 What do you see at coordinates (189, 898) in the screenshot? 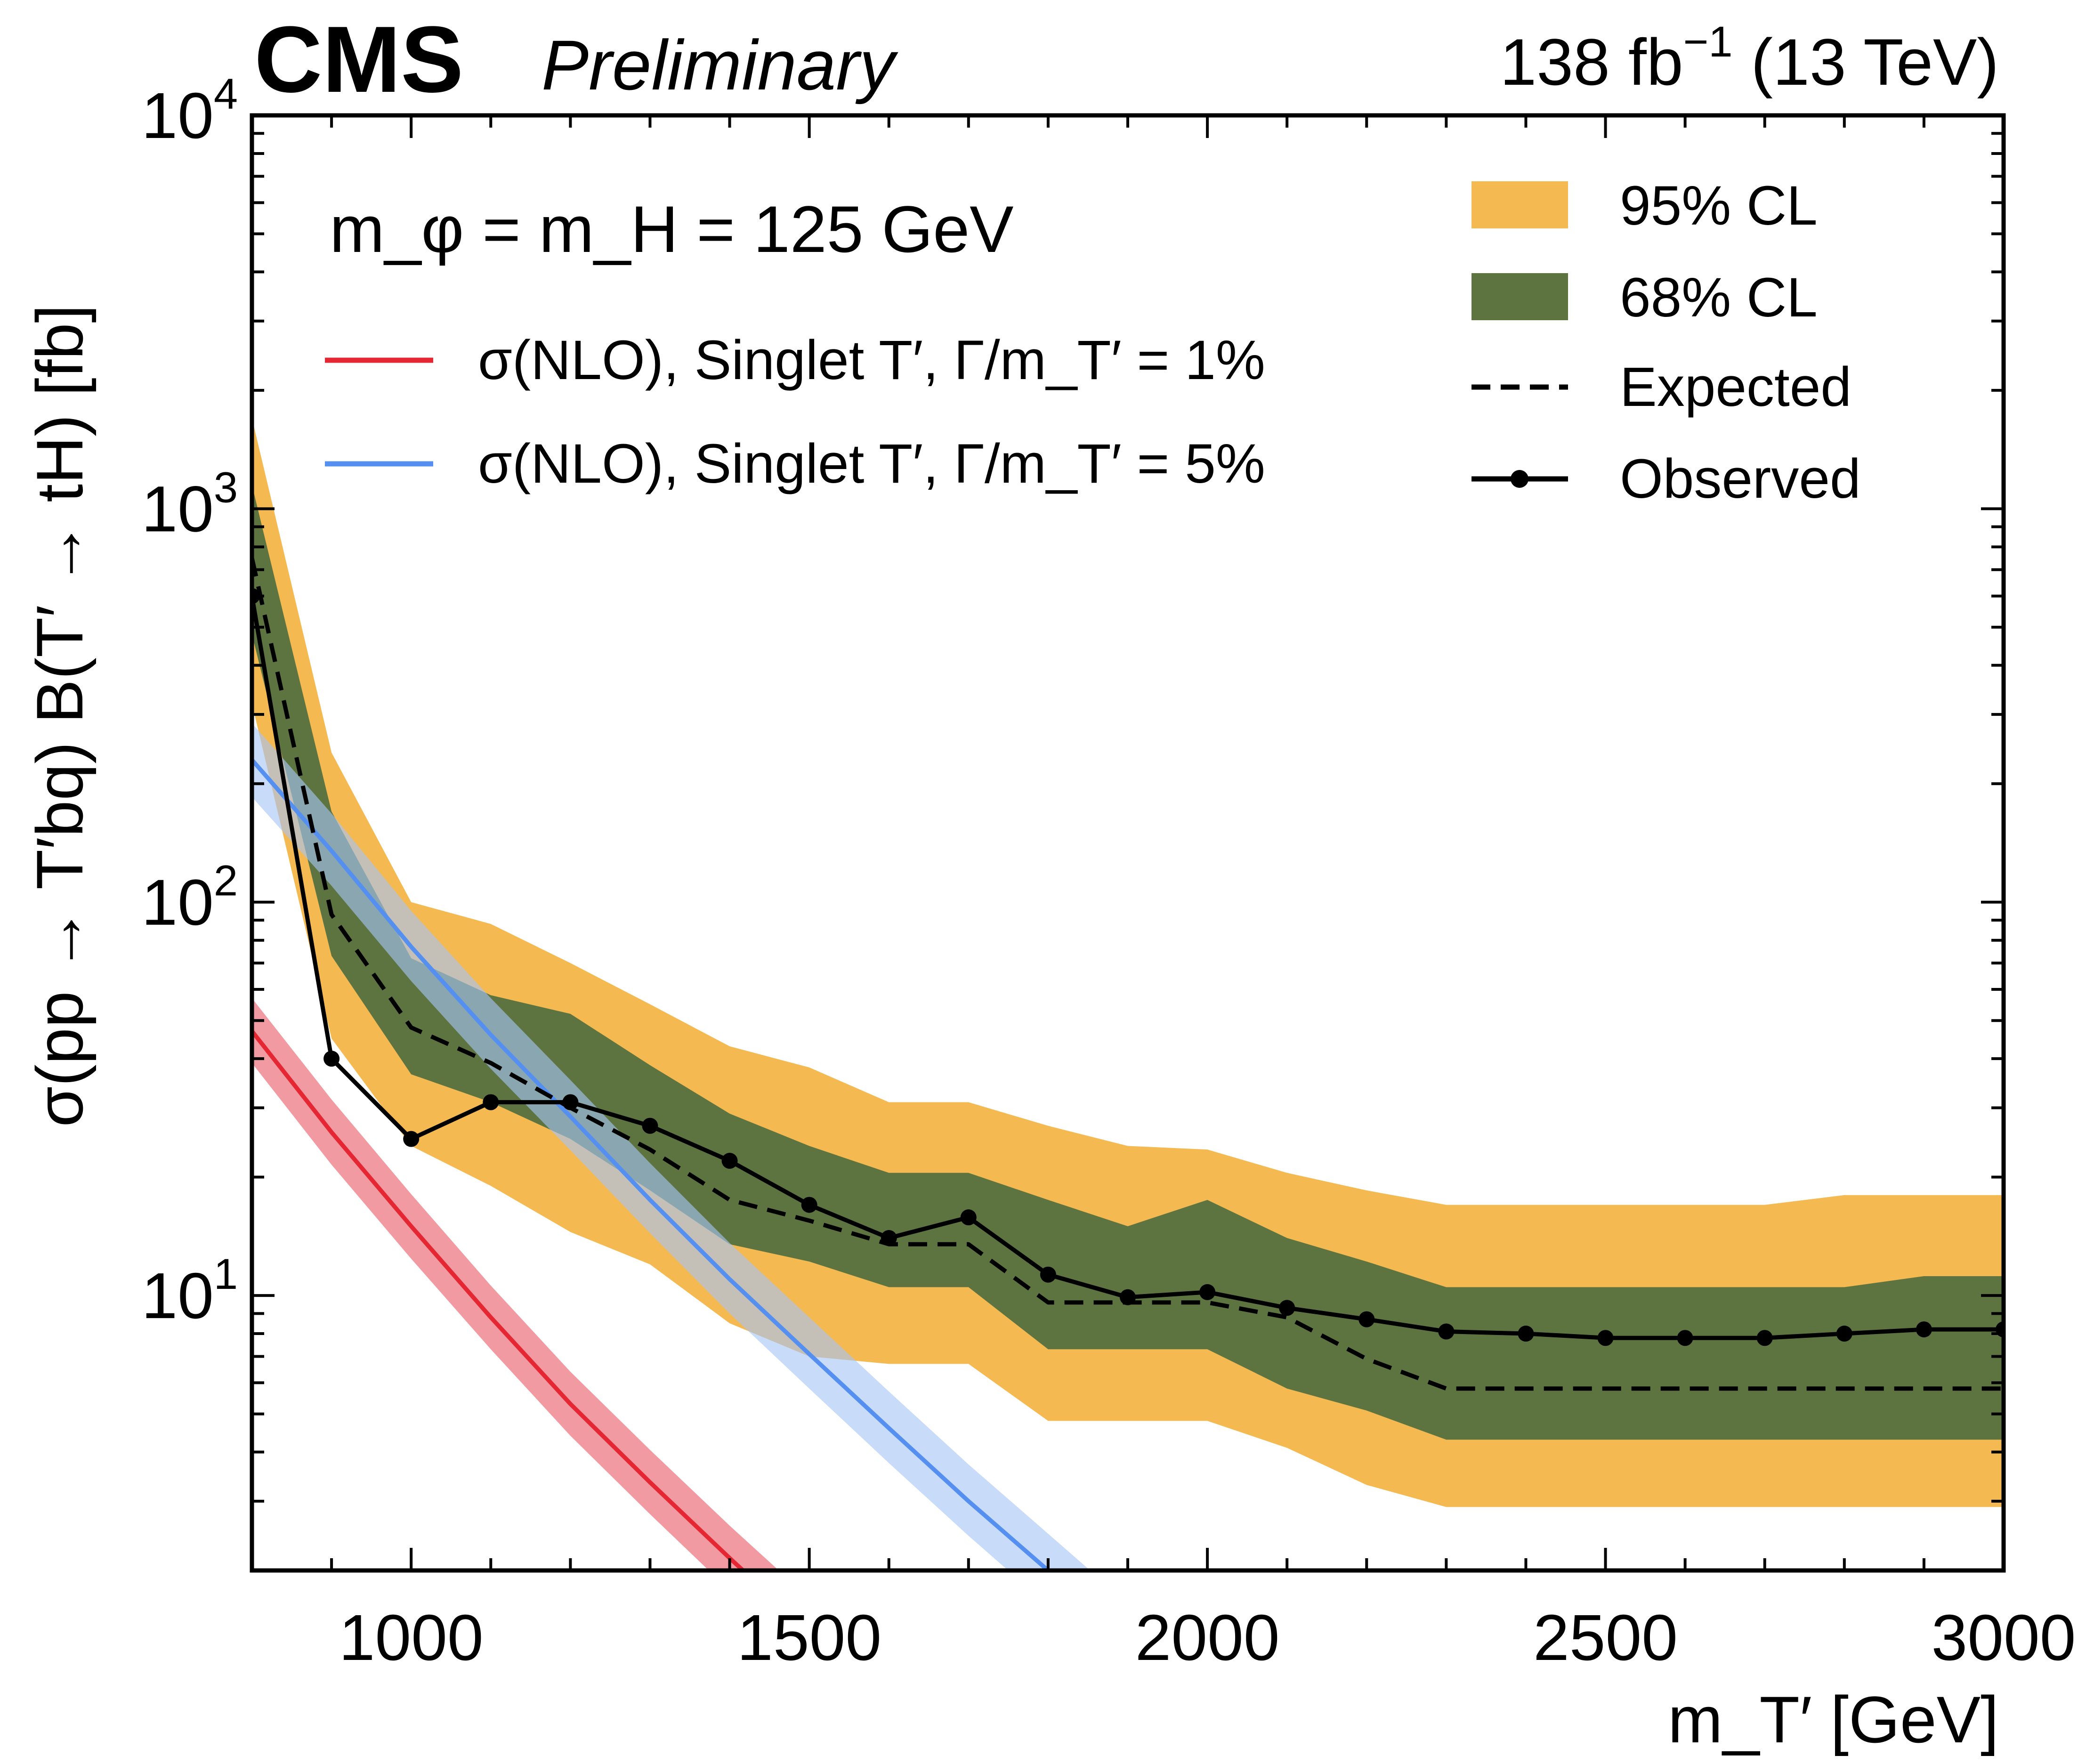
I see `y-tick-label: 10²` at bounding box center [189, 898].